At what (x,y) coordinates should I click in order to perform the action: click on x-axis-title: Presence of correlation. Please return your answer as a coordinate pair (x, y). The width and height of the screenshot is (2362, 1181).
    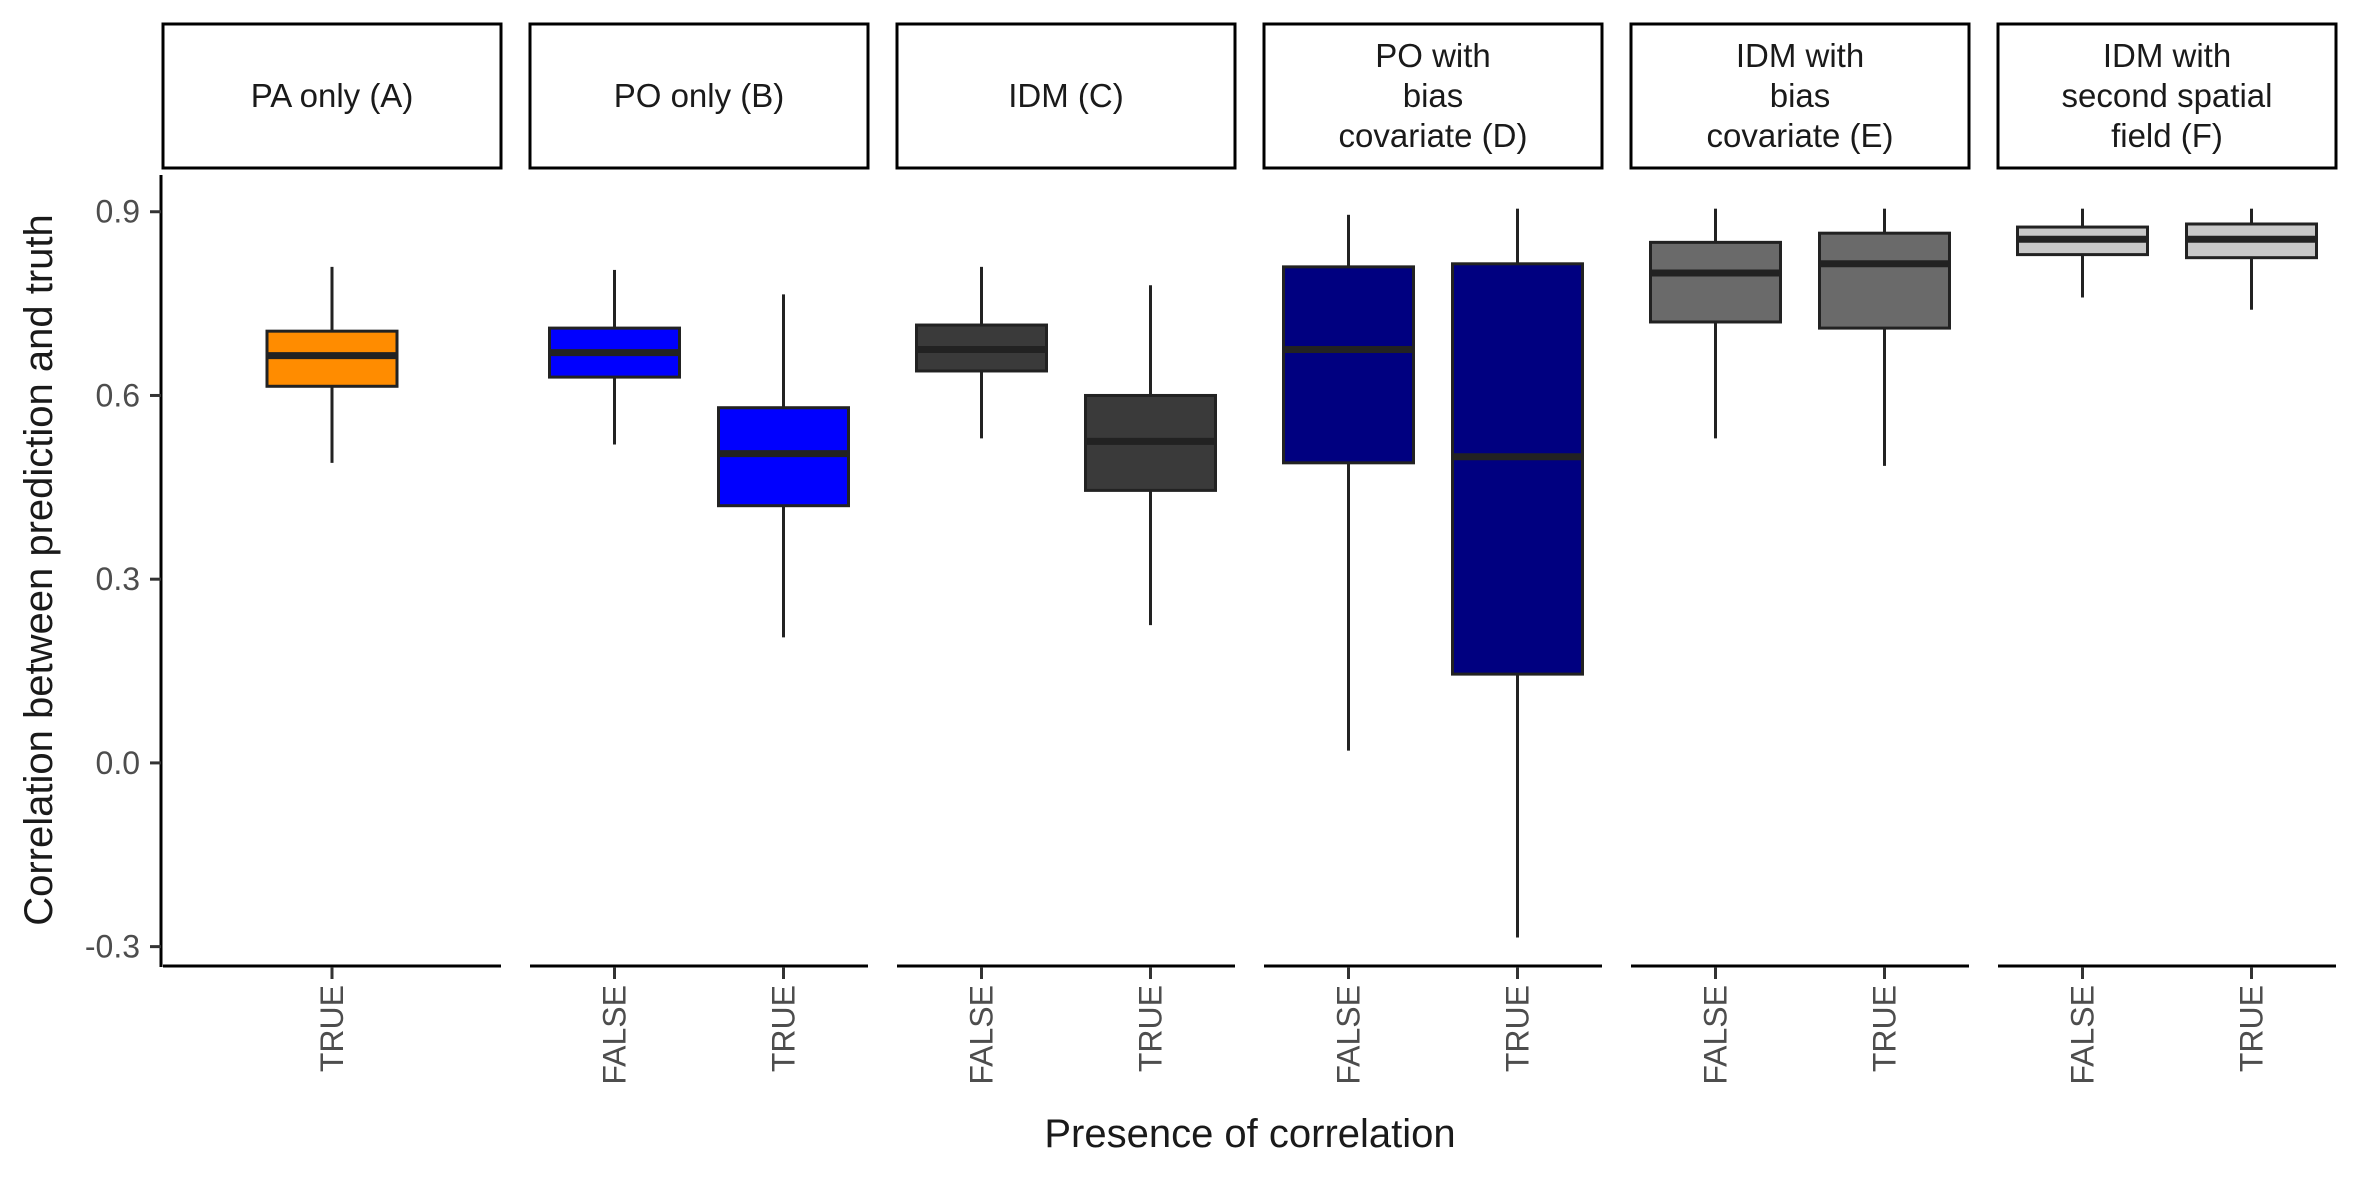
    Looking at the image, I should click on (1249, 1134).